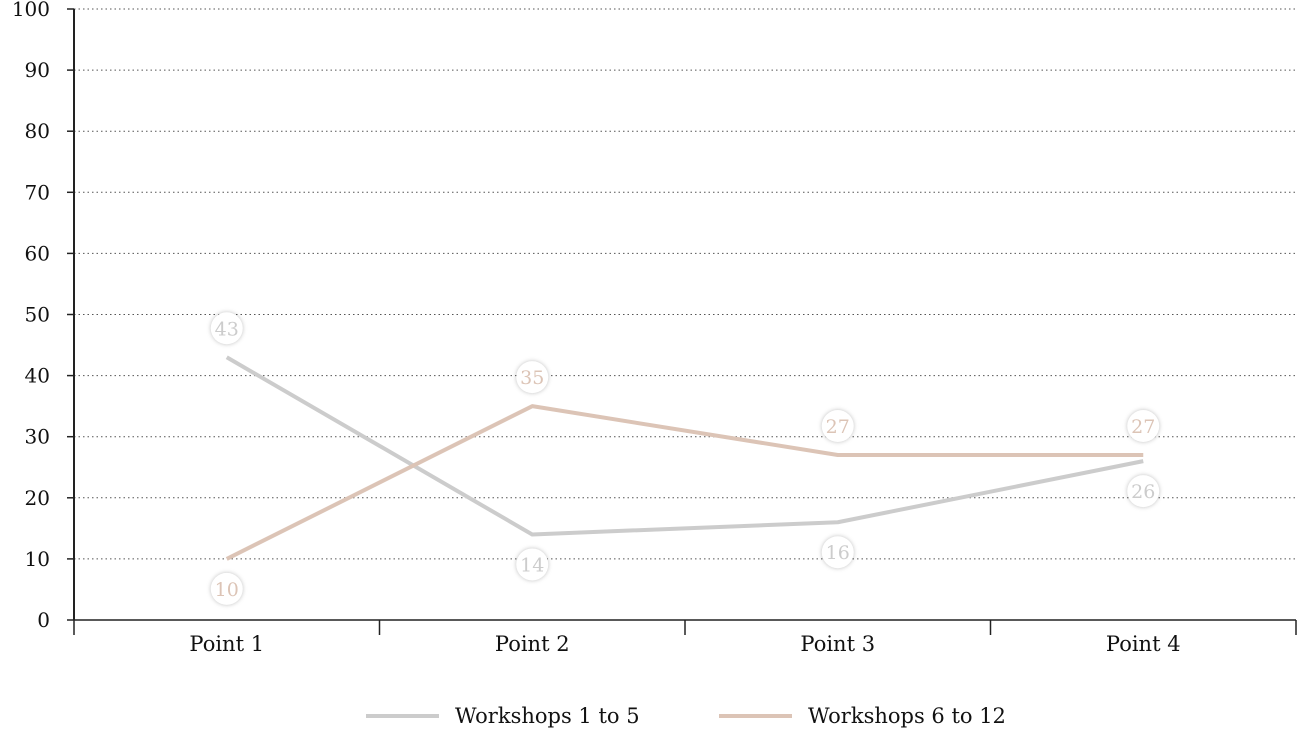  I want to click on y-axis: 0 10 20 30 40 50 60 70 80 90 100, so click(43, 316).